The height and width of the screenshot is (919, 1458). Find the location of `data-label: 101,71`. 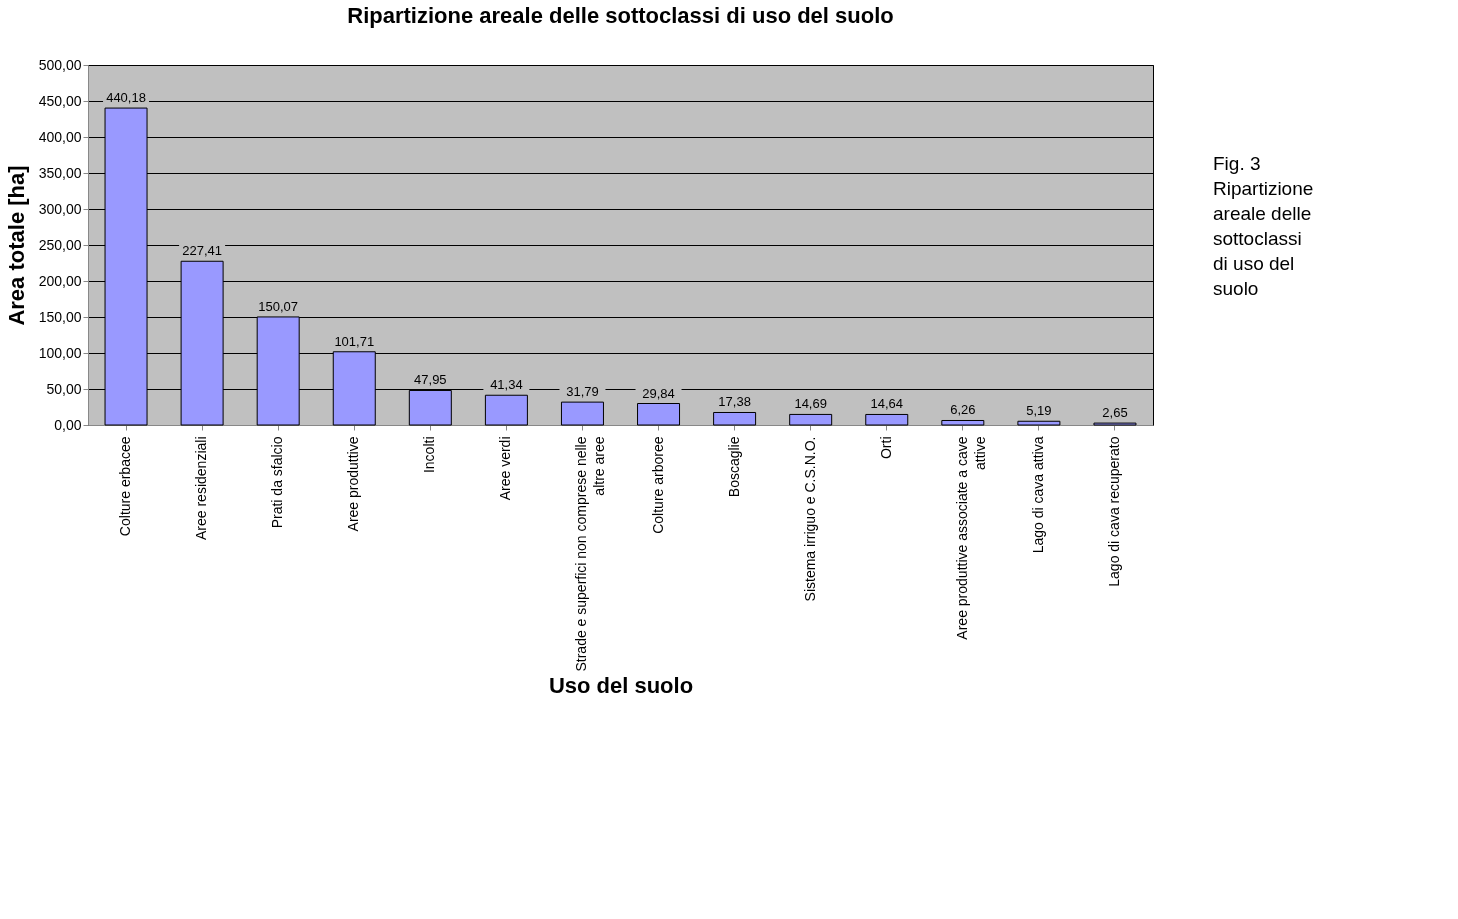

data-label: 101,71 is located at coordinates (354, 341).